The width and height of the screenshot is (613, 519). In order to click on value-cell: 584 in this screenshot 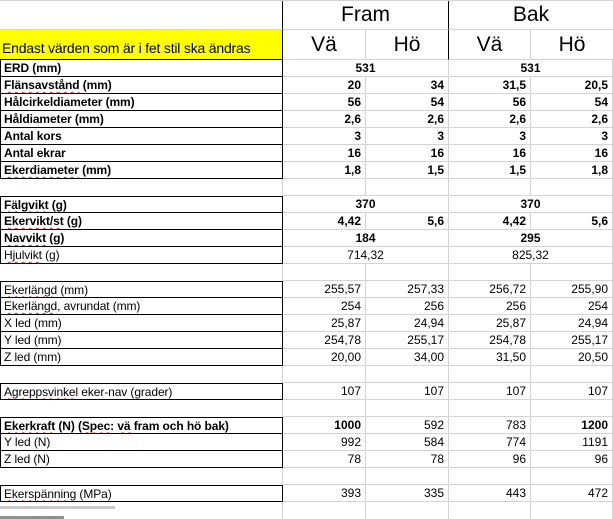, I will do `click(407, 442)`.